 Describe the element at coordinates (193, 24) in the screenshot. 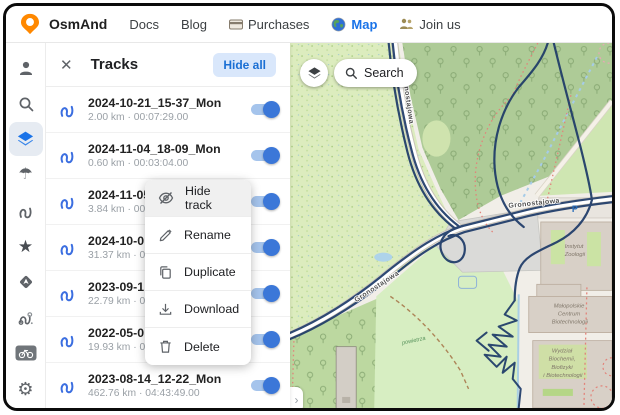

I see `nav-blog: Blog` at that location.